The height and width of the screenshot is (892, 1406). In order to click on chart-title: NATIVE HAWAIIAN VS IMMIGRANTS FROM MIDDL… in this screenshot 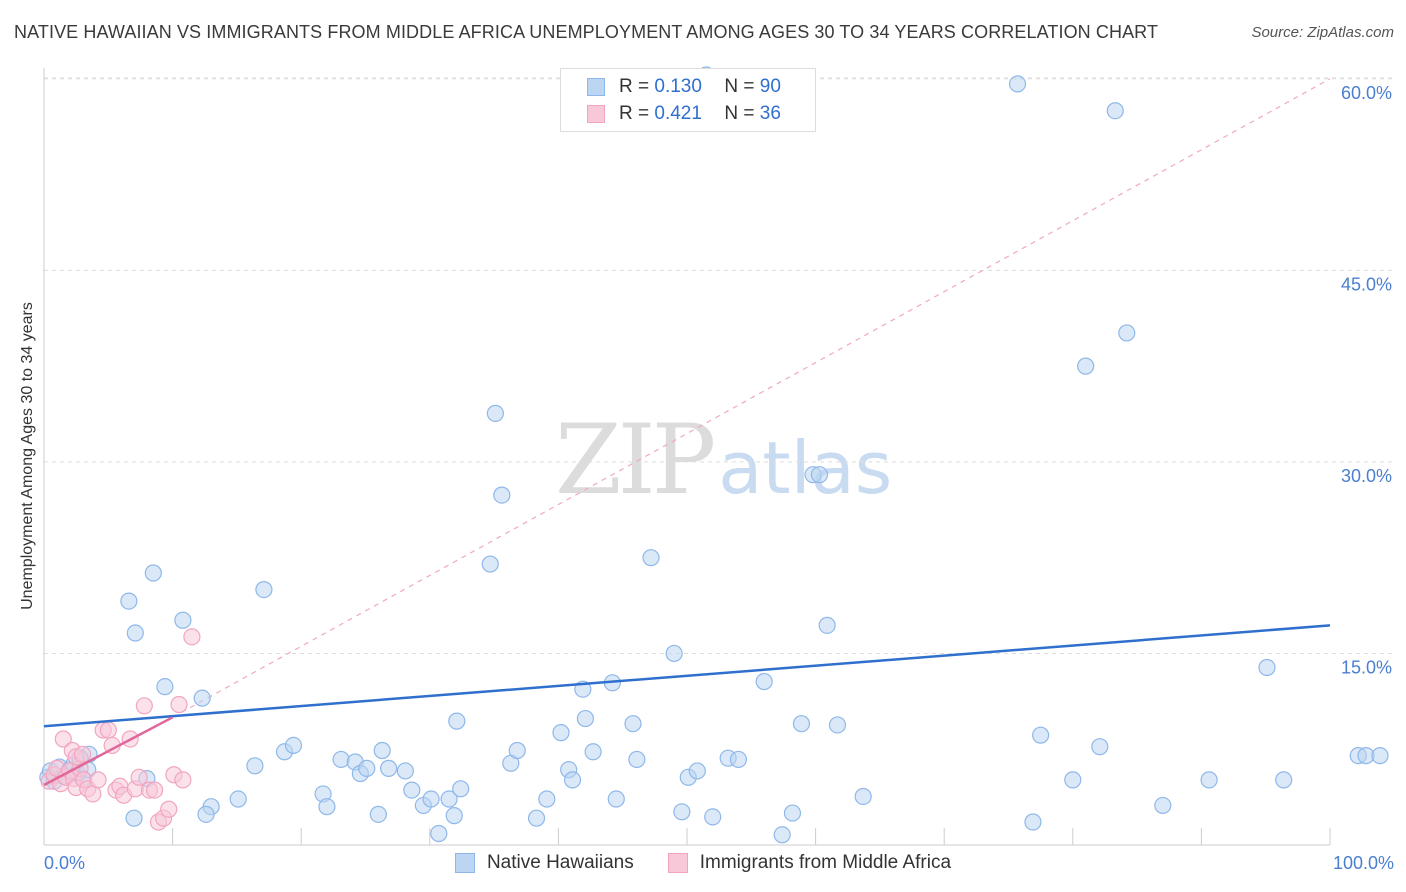, I will do `click(586, 32)`.